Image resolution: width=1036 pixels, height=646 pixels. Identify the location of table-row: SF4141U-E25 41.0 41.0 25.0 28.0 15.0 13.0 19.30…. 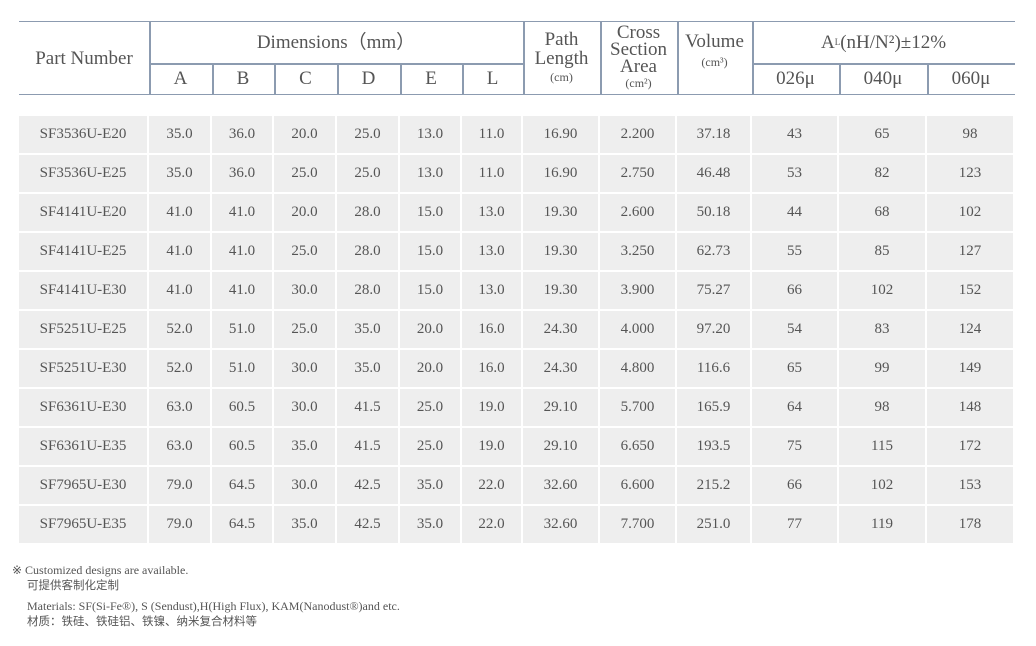
(517, 252).